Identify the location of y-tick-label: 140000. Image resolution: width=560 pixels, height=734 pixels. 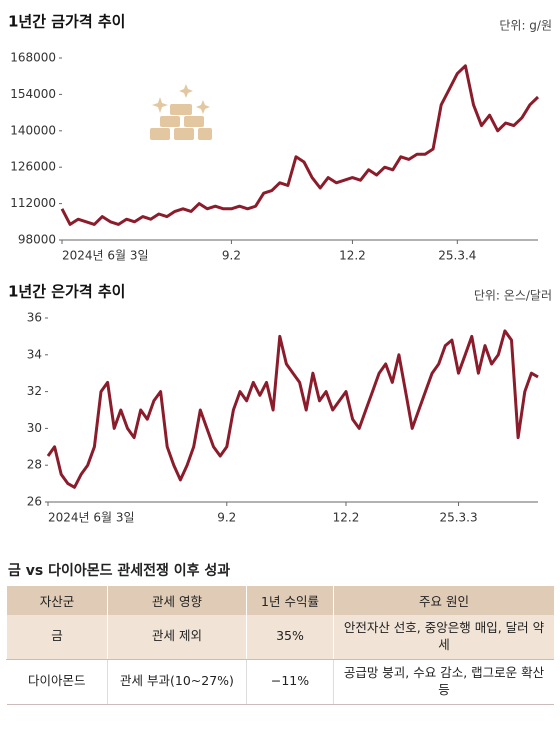
(33, 130).